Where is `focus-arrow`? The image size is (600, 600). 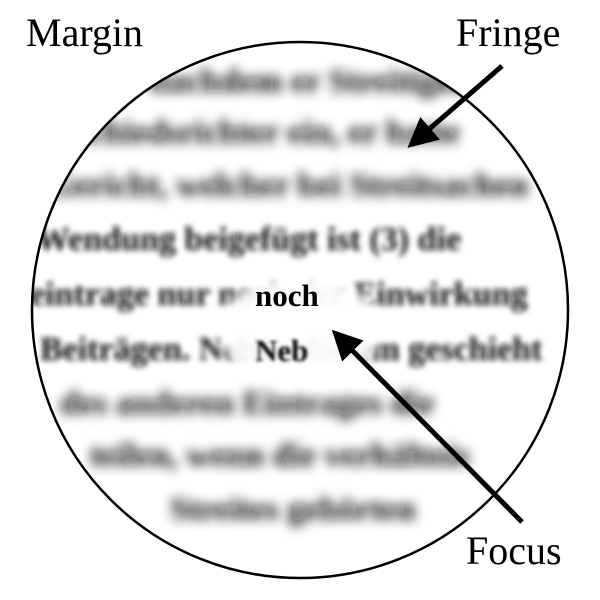 focus-arrow is located at coordinates (427, 426).